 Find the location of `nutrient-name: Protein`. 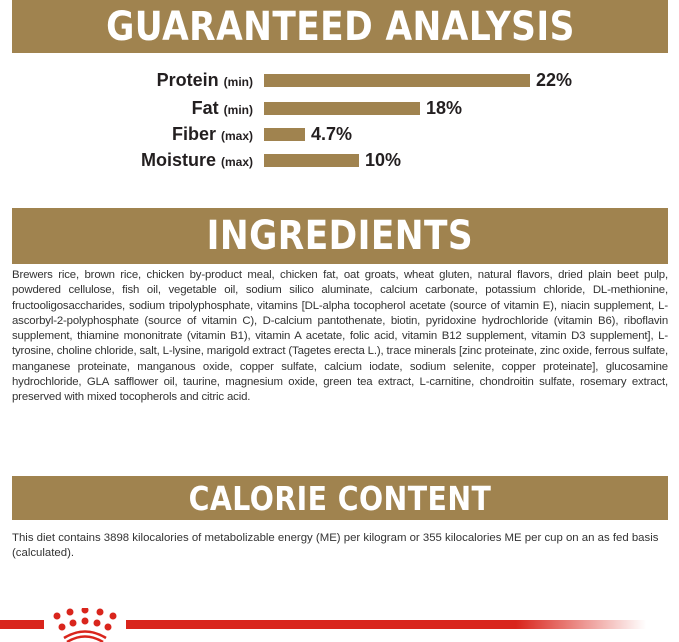

nutrient-name: Protein is located at coordinates (187, 80).